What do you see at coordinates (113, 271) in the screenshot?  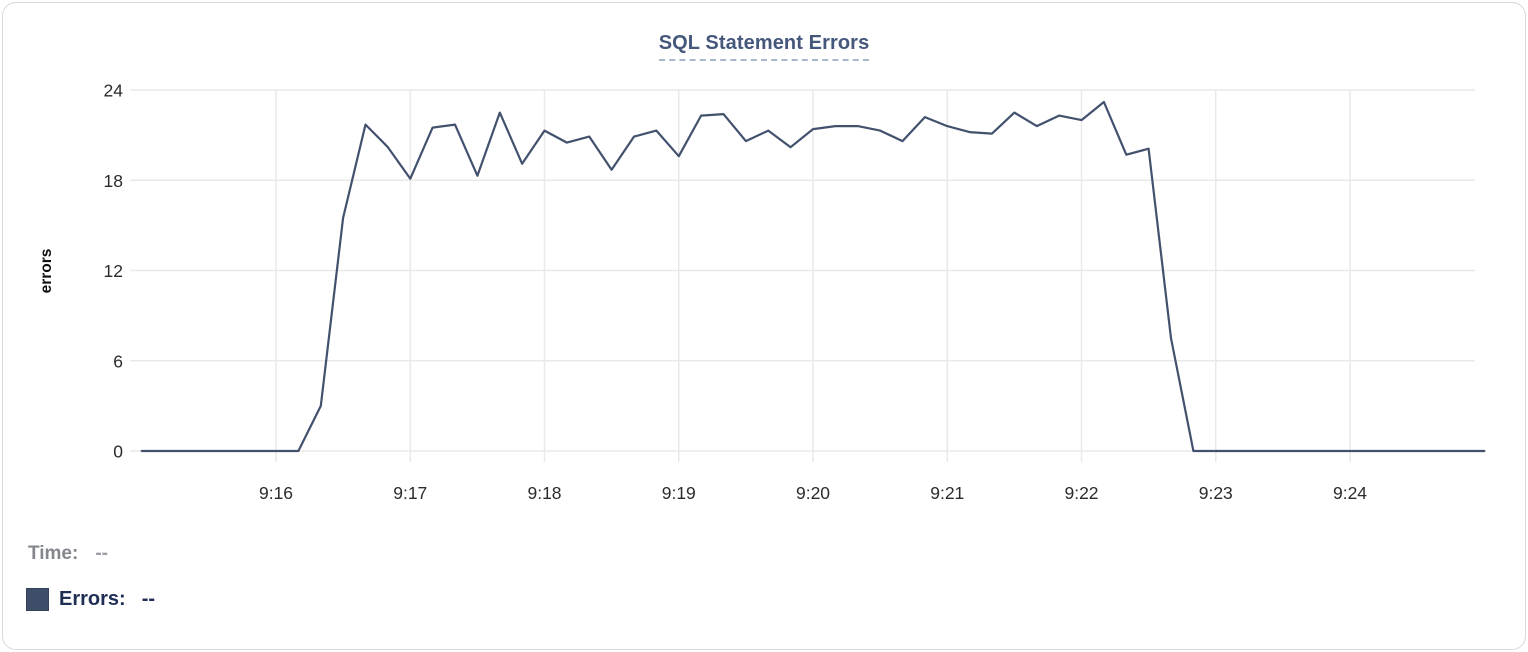 I see `y-tick-label: 12` at bounding box center [113, 271].